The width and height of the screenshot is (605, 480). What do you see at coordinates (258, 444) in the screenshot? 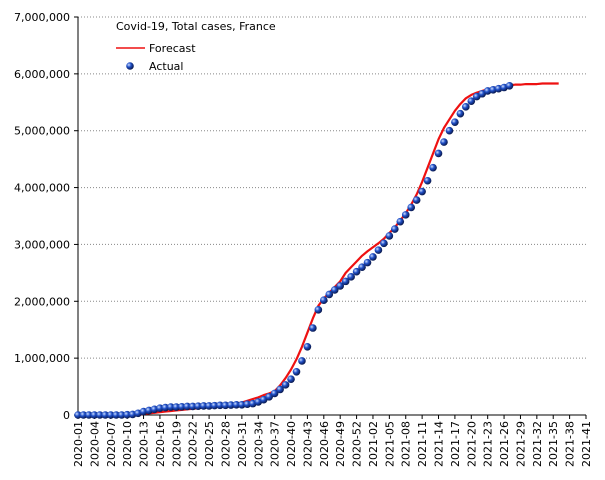
I see `x-tick-label: 2020-34` at bounding box center [258, 444].